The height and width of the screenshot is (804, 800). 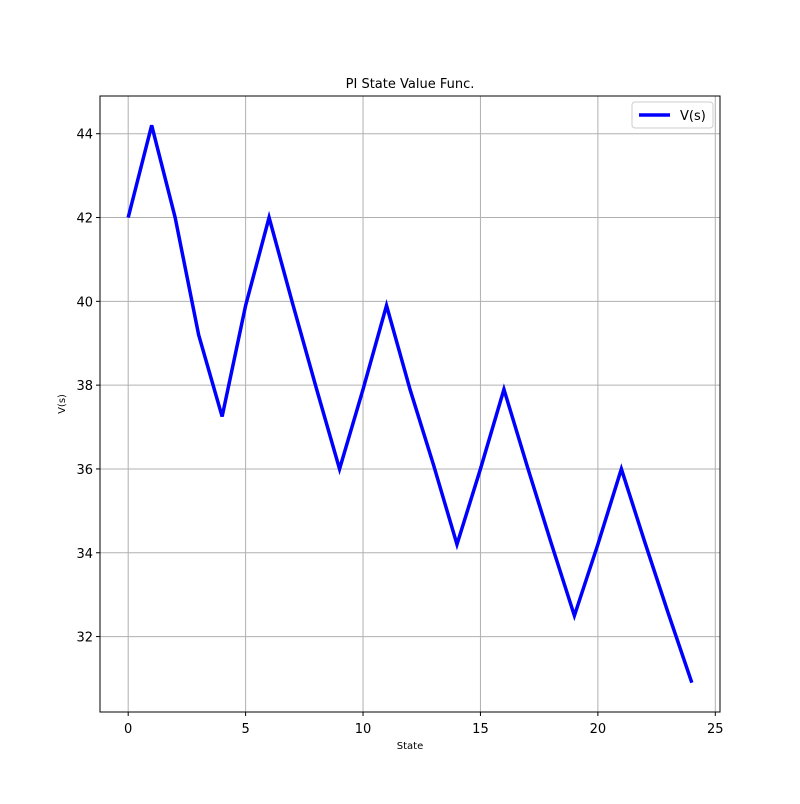 What do you see at coordinates (480, 729) in the screenshot?
I see `x-tick-label: 15` at bounding box center [480, 729].